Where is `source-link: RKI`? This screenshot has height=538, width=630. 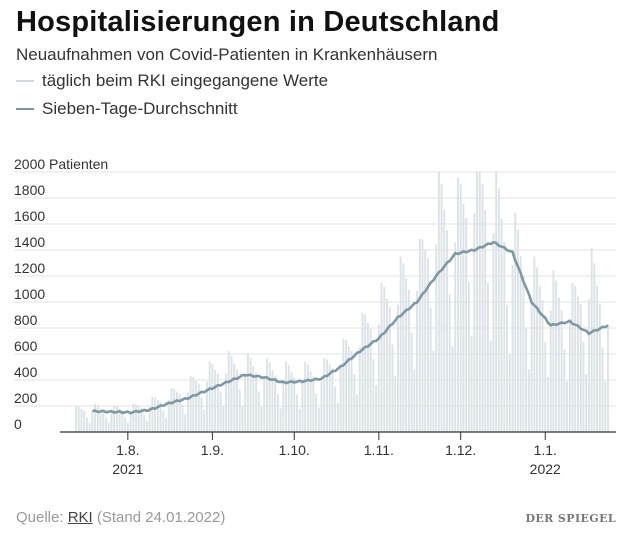
source-link: RKI is located at coordinates (80, 517).